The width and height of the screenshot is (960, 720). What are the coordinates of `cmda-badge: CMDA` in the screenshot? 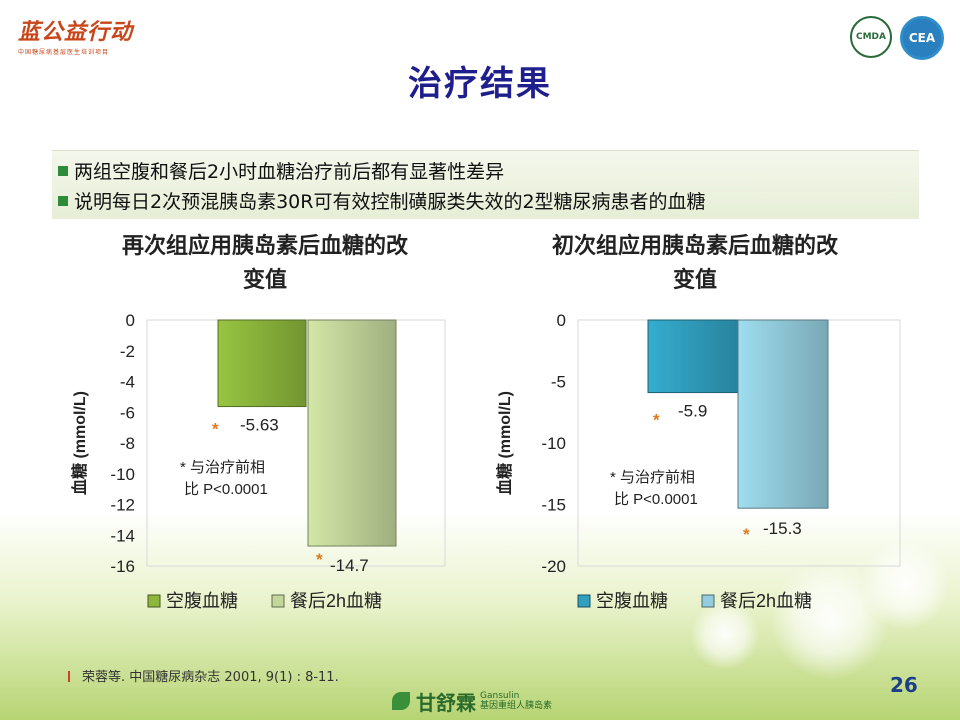 It's located at (871, 37).